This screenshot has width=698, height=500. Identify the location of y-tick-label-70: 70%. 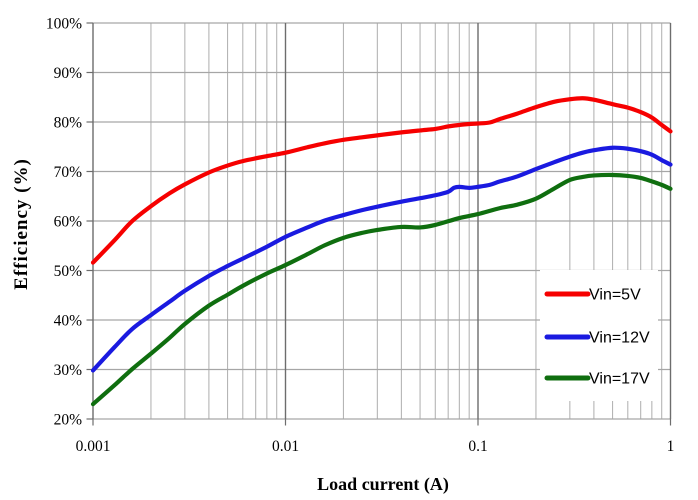
(68, 172).